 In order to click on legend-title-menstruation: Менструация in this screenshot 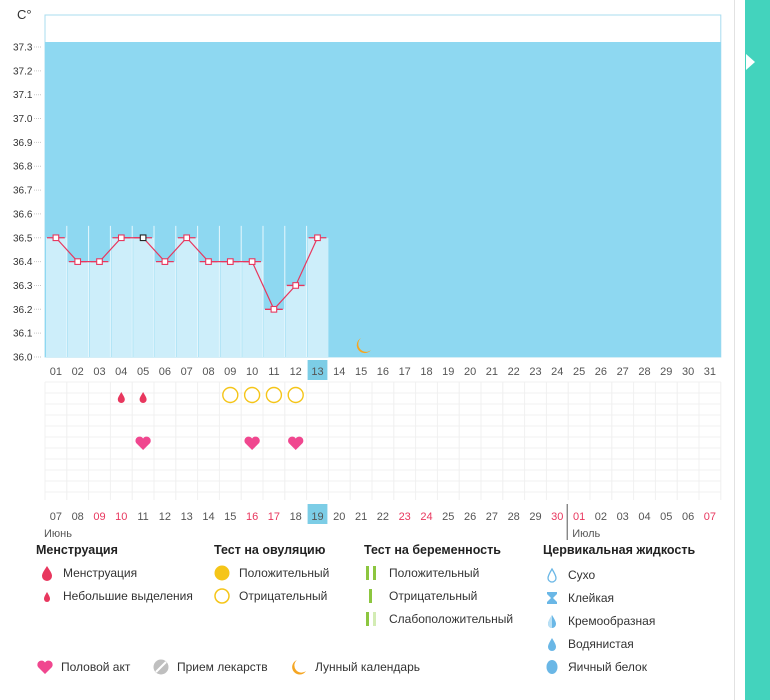, I will do `click(77, 550)`.